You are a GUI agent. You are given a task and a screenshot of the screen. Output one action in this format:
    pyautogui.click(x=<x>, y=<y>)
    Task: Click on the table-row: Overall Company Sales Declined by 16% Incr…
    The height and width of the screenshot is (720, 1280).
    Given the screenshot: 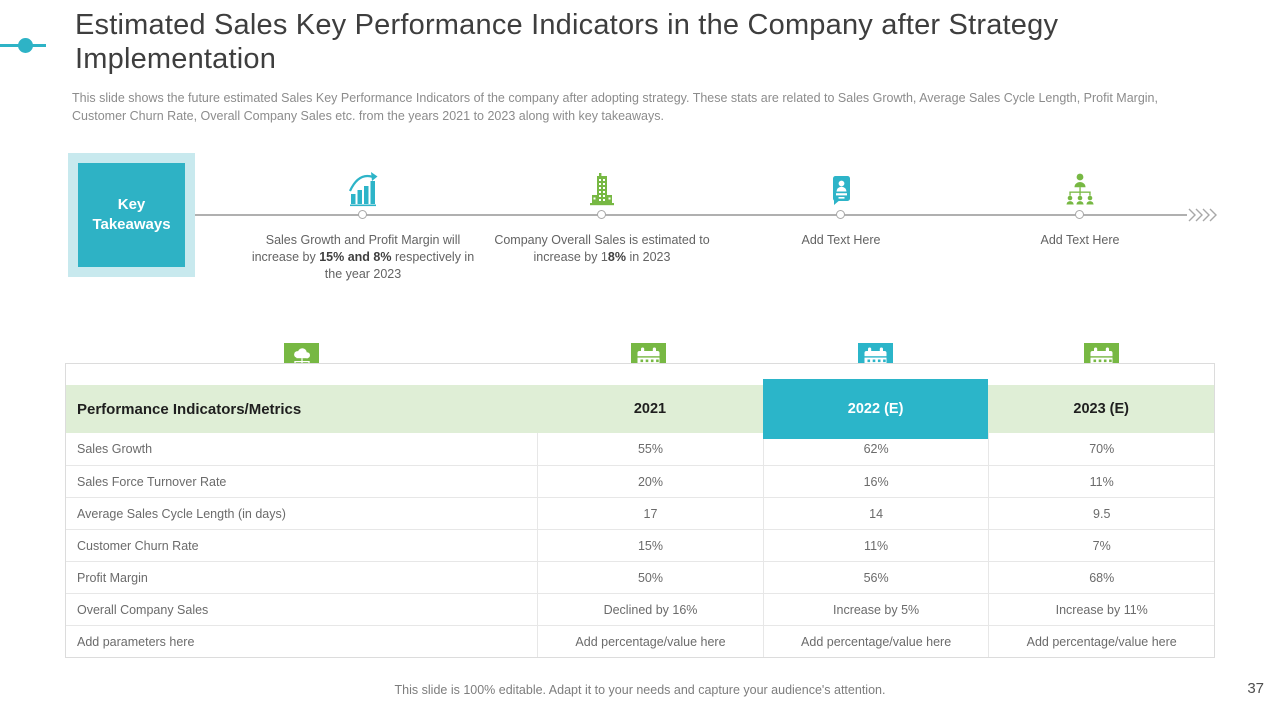 What is the action you would take?
    pyautogui.click(x=640, y=609)
    